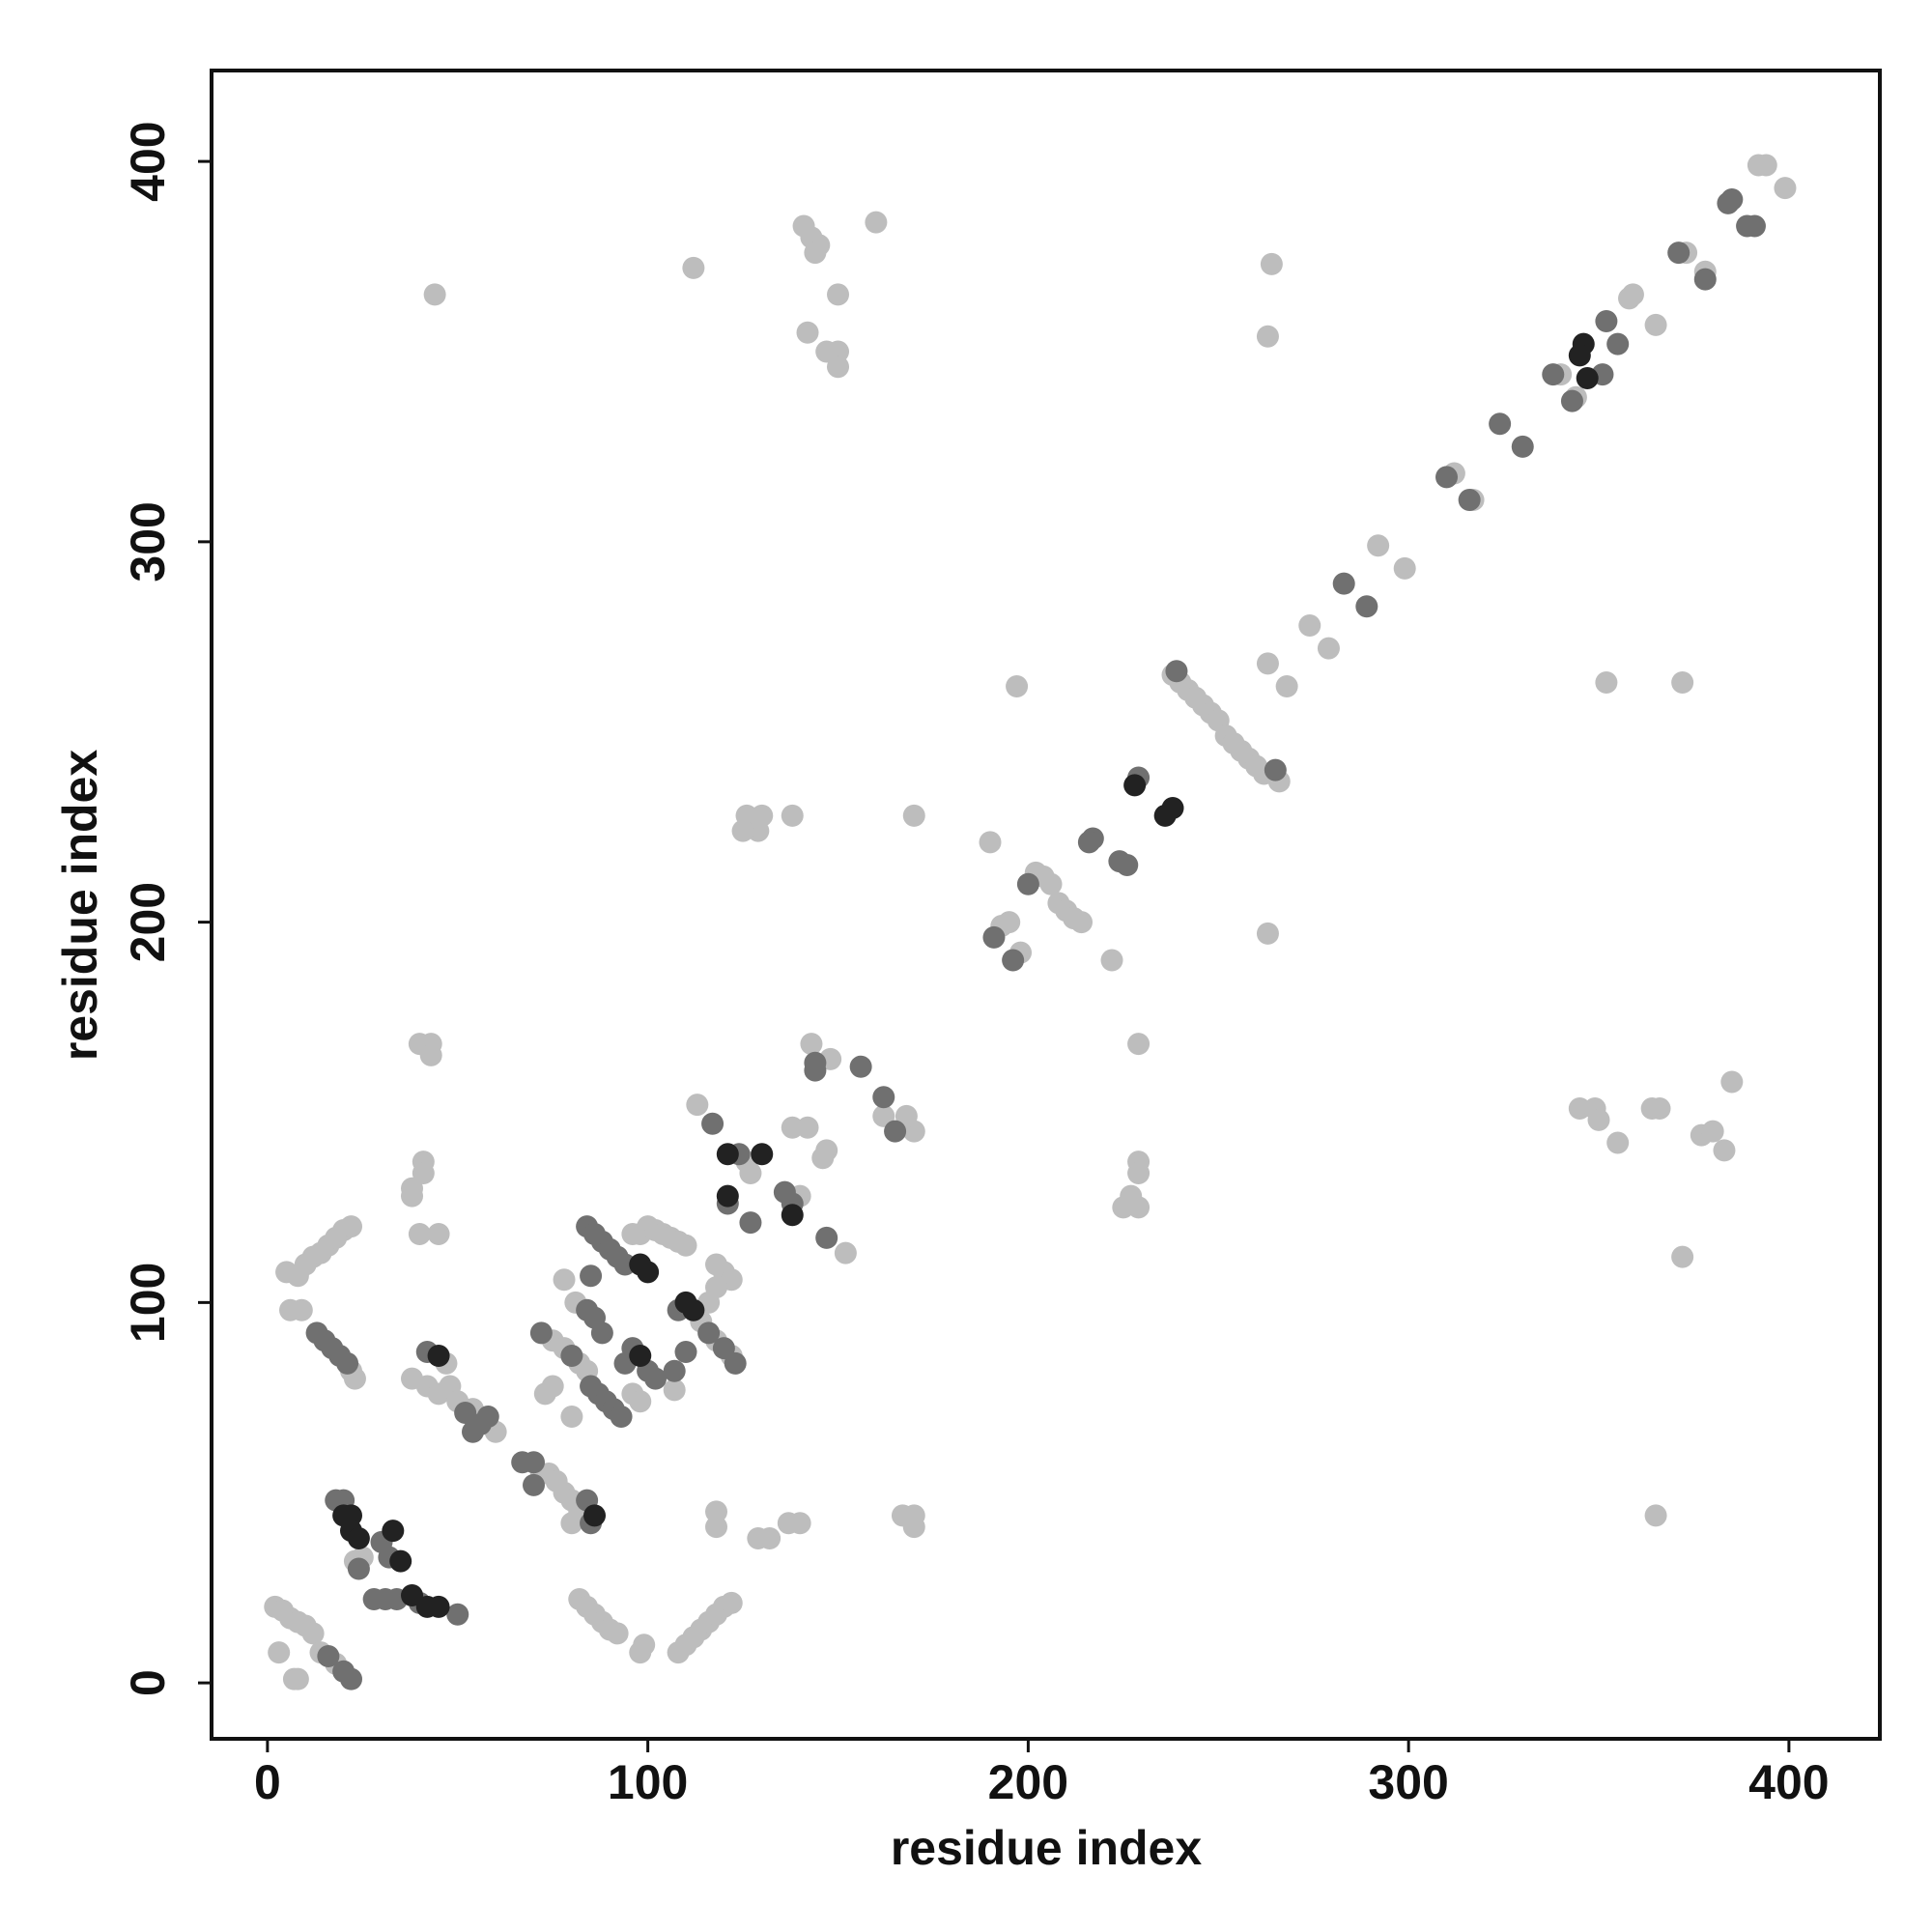  Describe the element at coordinates (1788, 1782) in the screenshot. I see `x-tick-label: 400` at that location.